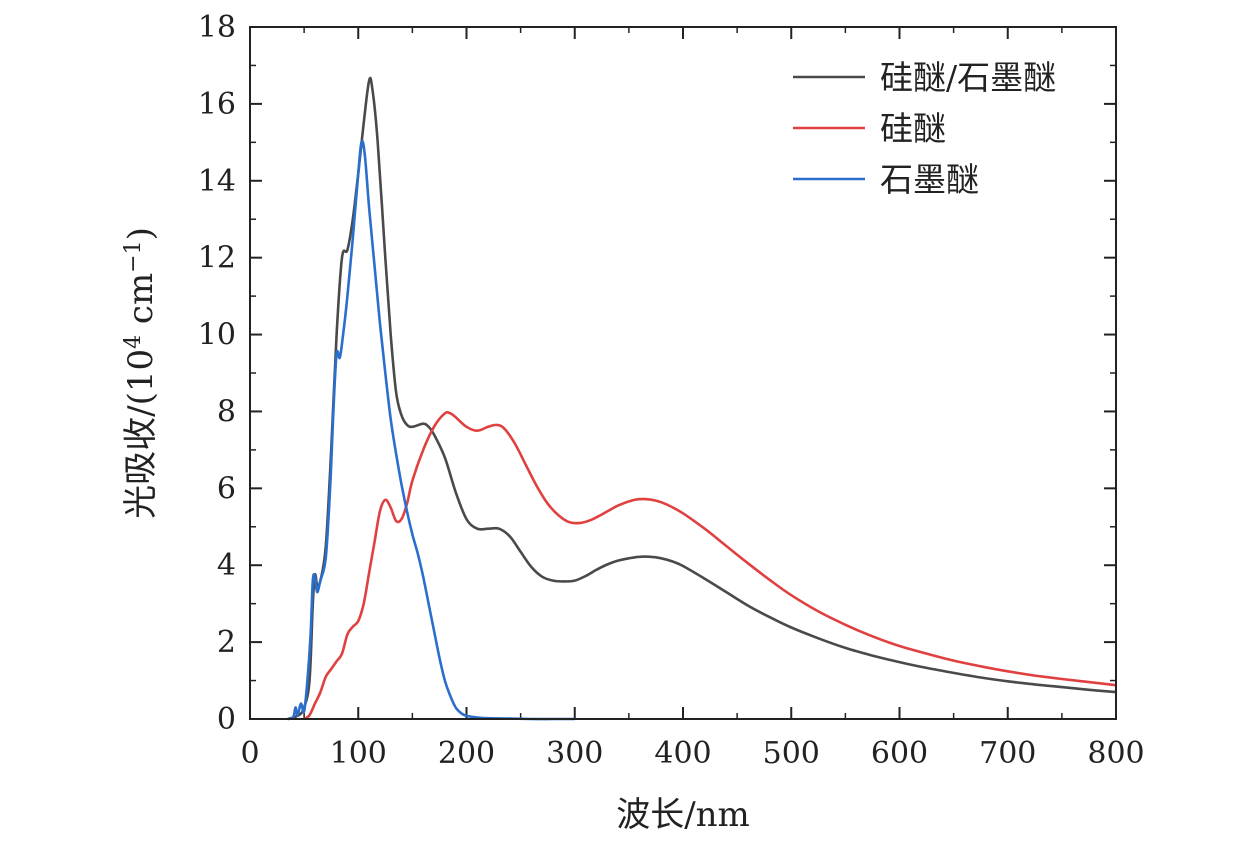 This screenshot has width=1260, height=843. What do you see at coordinates (968, 77) in the screenshot?
I see `legend-label-1: 硅醚/石墨醚` at bounding box center [968, 77].